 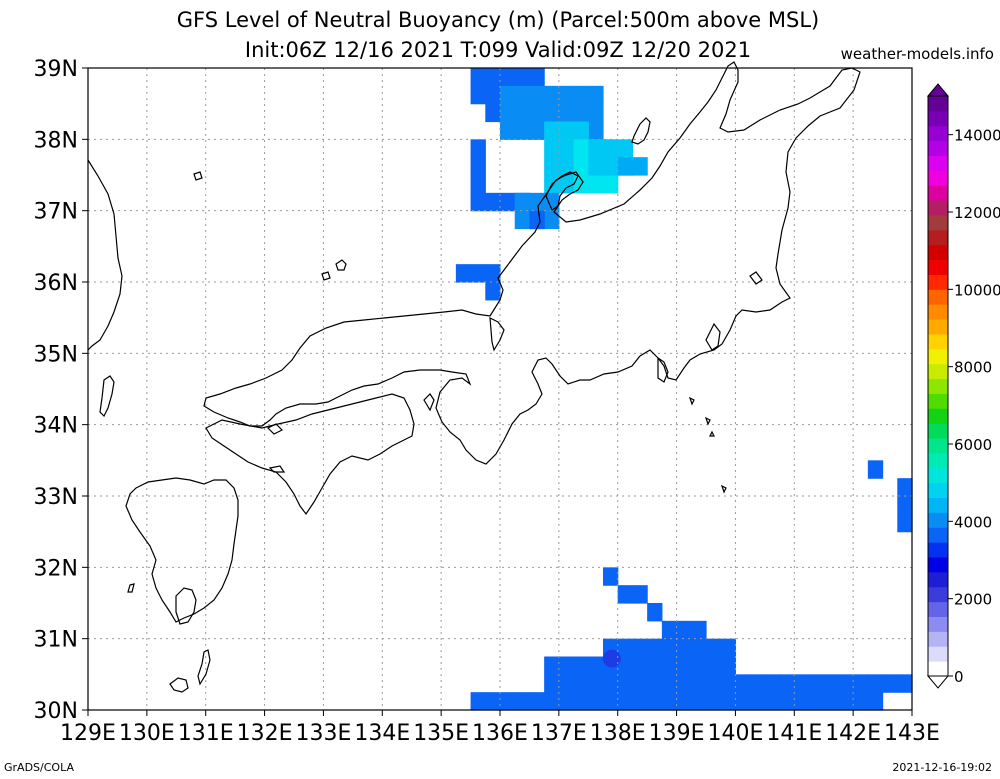 What do you see at coordinates (39, 767) in the screenshot?
I see `footer-left: GrADS/COLA` at bounding box center [39, 767].